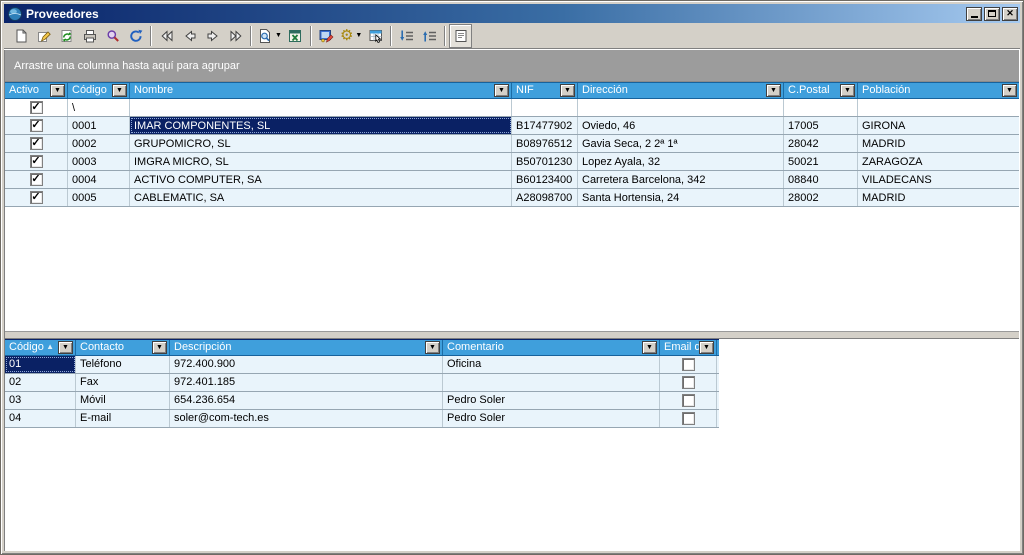 The height and width of the screenshot is (555, 1024). Describe the element at coordinates (406, 36) in the screenshot. I see `expand-detail-button` at that location.